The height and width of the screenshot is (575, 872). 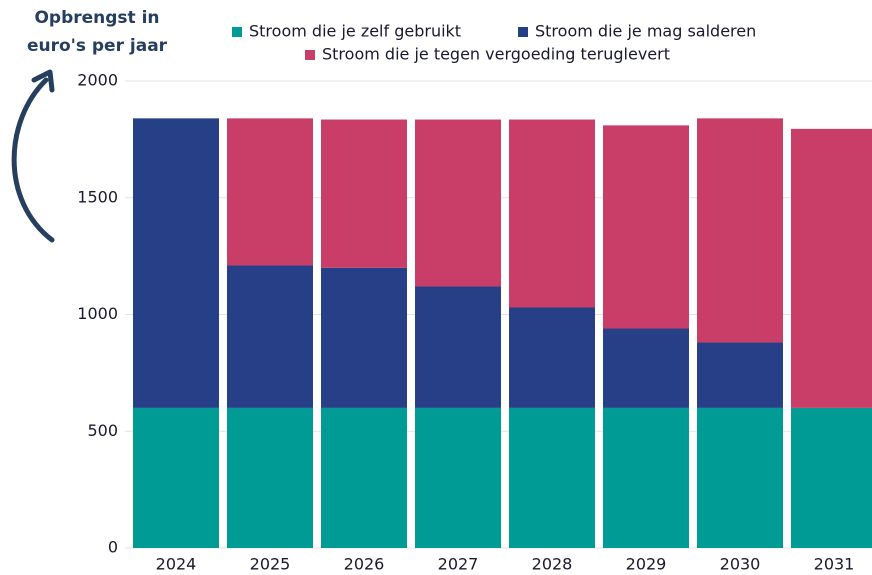 I want to click on y-tick-label: 1000, so click(x=97, y=313).